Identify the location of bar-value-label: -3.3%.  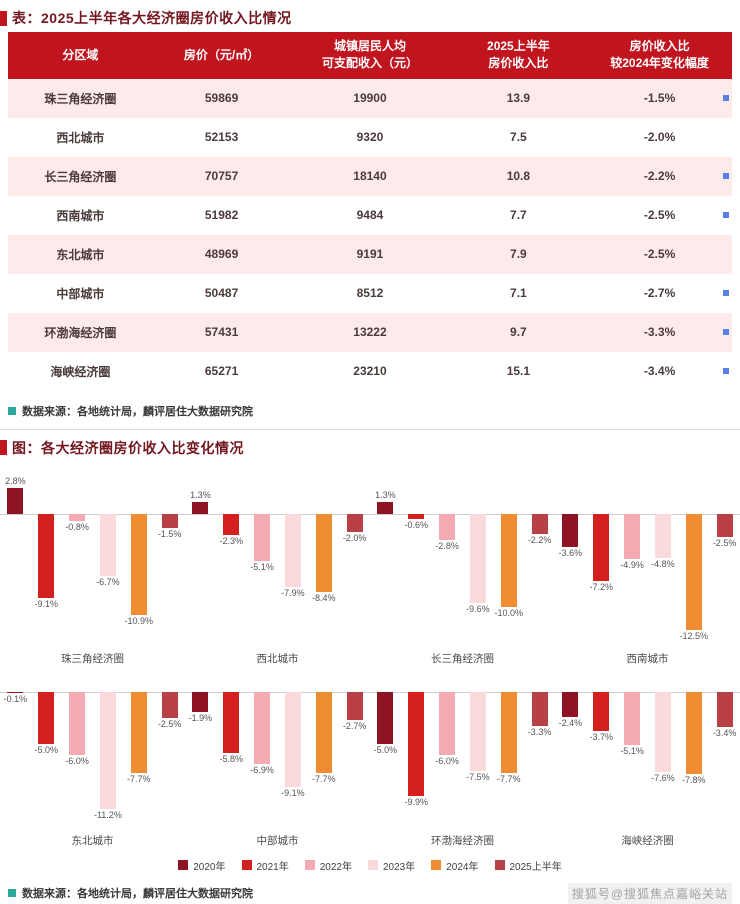
(539, 732).